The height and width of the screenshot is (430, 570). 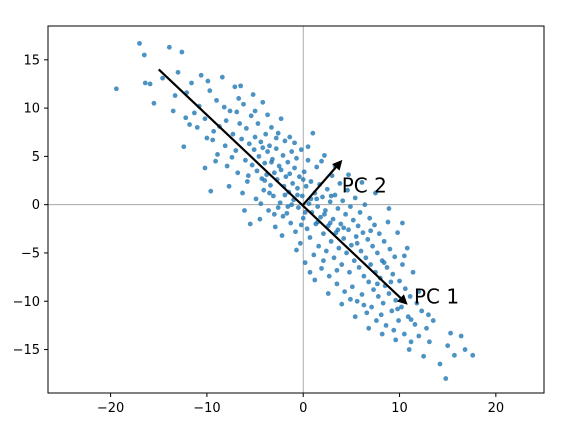 What do you see at coordinates (496, 408) in the screenshot?
I see `x-tick-label: 20` at bounding box center [496, 408].